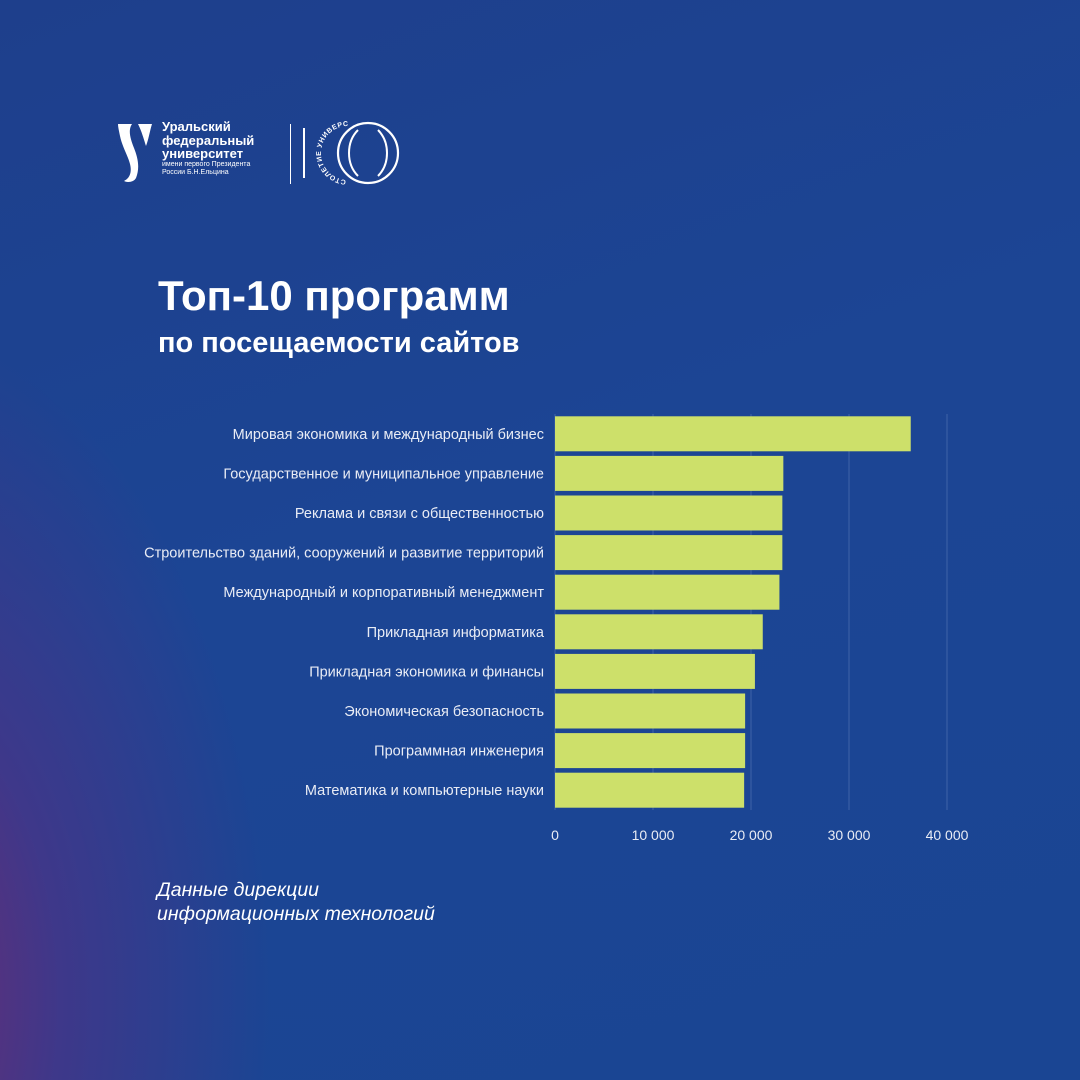  What do you see at coordinates (653, 835) in the screenshot?
I see `x-tick-label-1: 10 000` at bounding box center [653, 835].